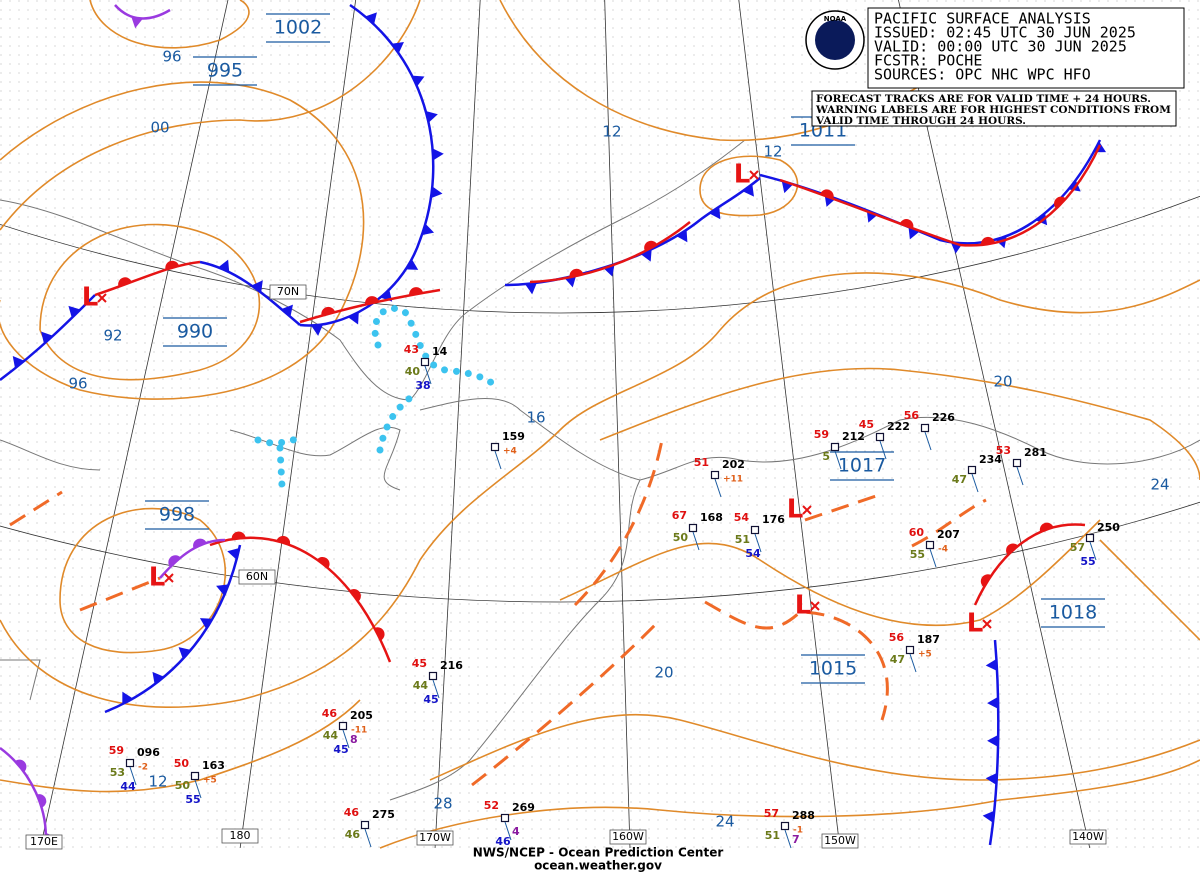 The image size is (1200, 875). What do you see at coordinates (288, 291) in the screenshot?
I see `grid-label: 70N` at bounding box center [288, 291].